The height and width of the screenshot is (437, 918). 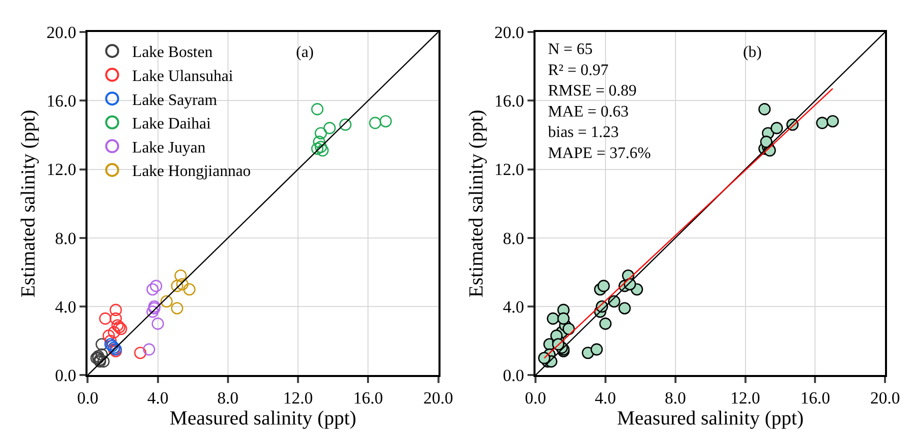 What do you see at coordinates (172, 124) in the screenshot?
I see `legend-label: Lake Daihai` at bounding box center [172, 124].